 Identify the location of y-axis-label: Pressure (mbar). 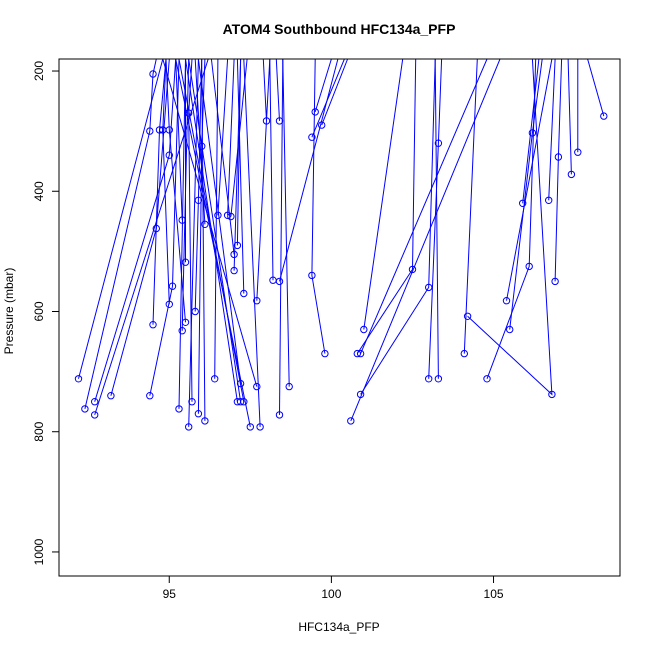
(9, 311).